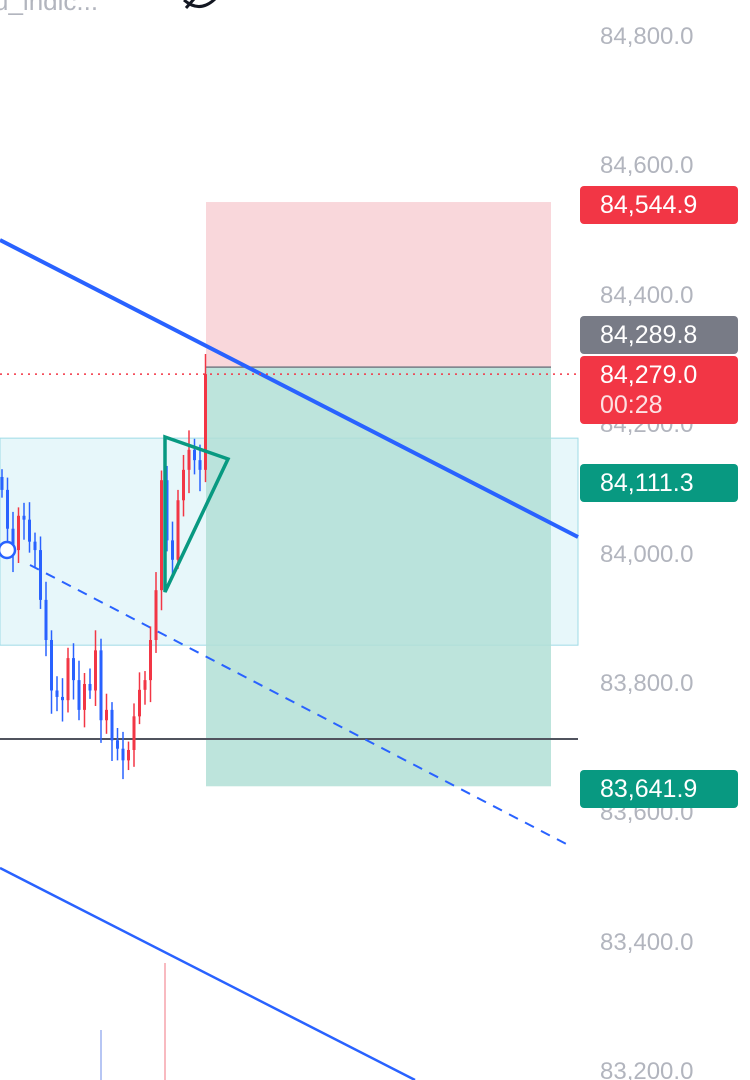 The image size is (750, 1080). I want to click on triangle-pattern, so click(197, 513).